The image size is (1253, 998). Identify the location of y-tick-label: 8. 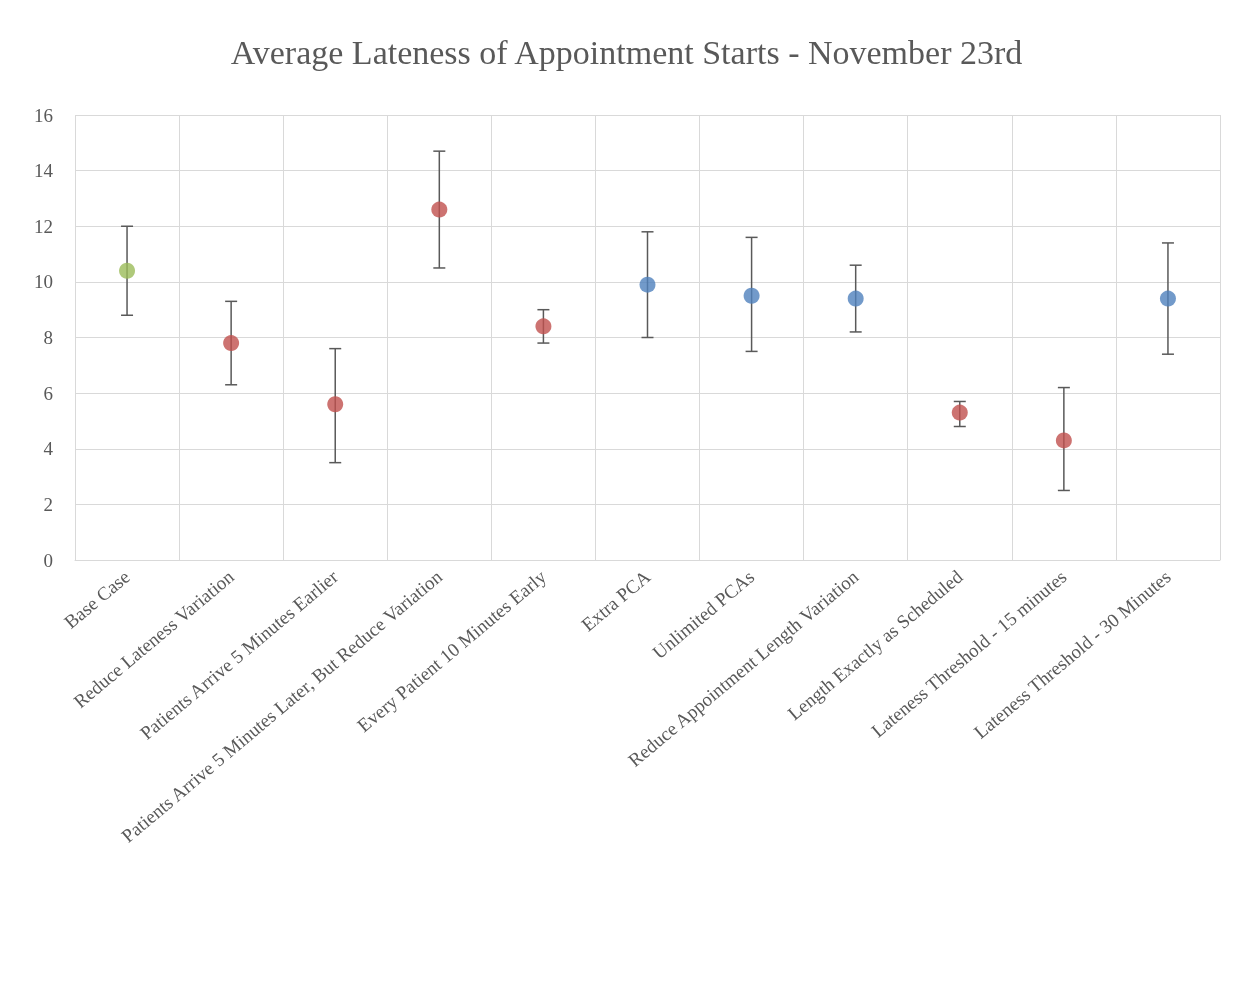
(48, 337).